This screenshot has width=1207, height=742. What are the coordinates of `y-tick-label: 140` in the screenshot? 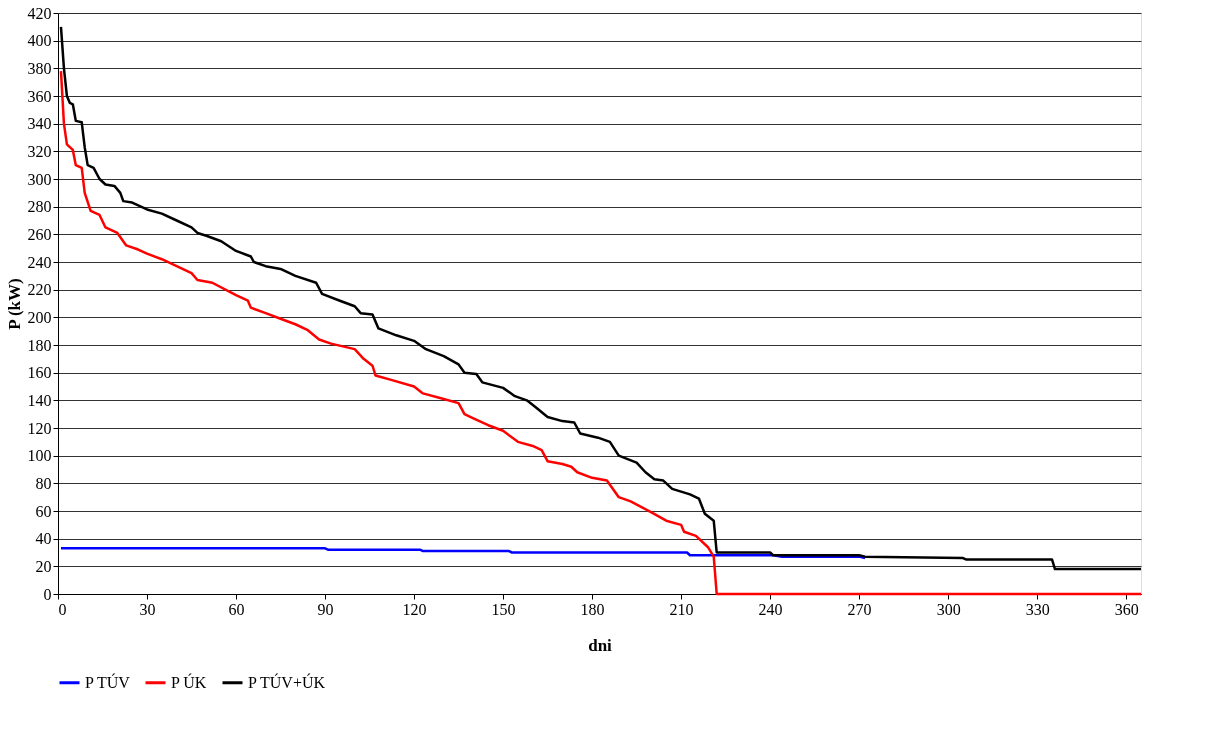 It's located at (39, 400).